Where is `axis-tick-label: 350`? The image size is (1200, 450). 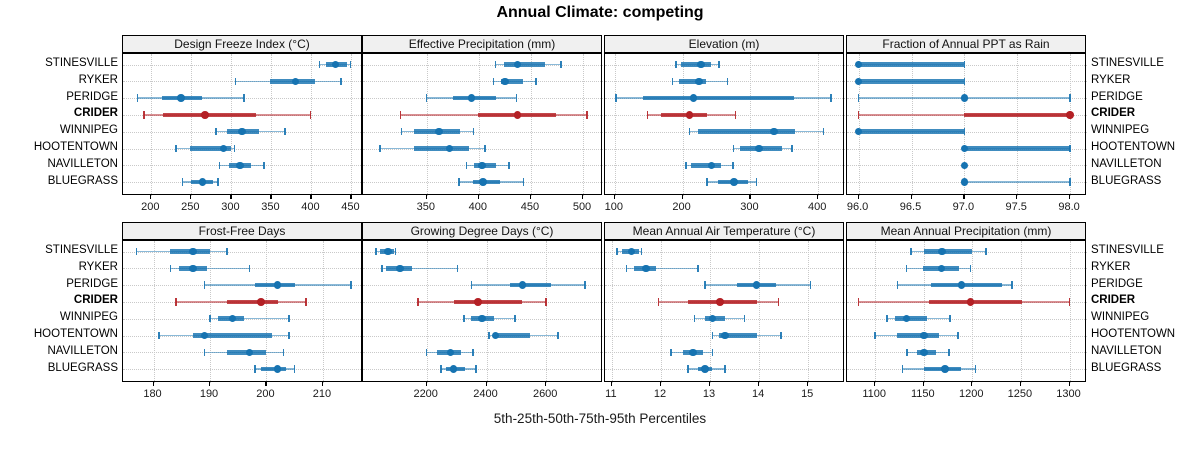 axis-tick-label: 350 is located at coordinates (425, 207).